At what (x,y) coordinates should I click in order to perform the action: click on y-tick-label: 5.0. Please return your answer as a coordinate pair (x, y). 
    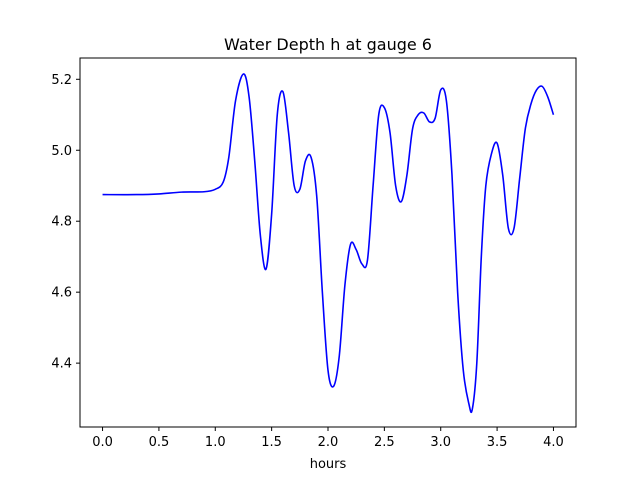
    Looking at the image, I should click on (61, 151).